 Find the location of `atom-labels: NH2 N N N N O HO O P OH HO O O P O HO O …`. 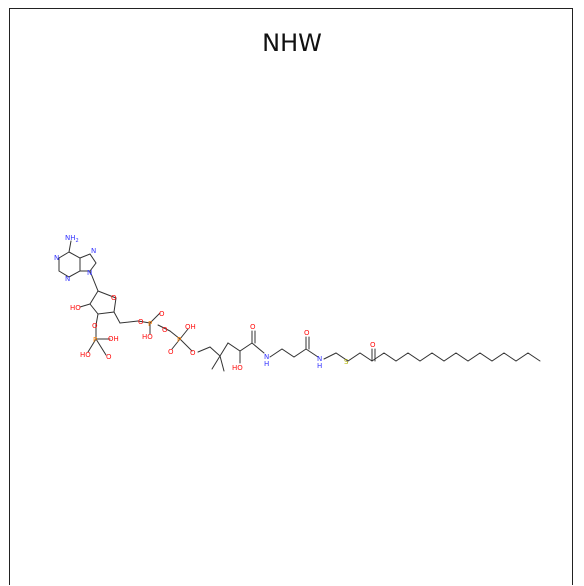

atom-labels: NH2 N N N N O HO O P OH HO O O P O HO O … is located at coordinates (215, 303).